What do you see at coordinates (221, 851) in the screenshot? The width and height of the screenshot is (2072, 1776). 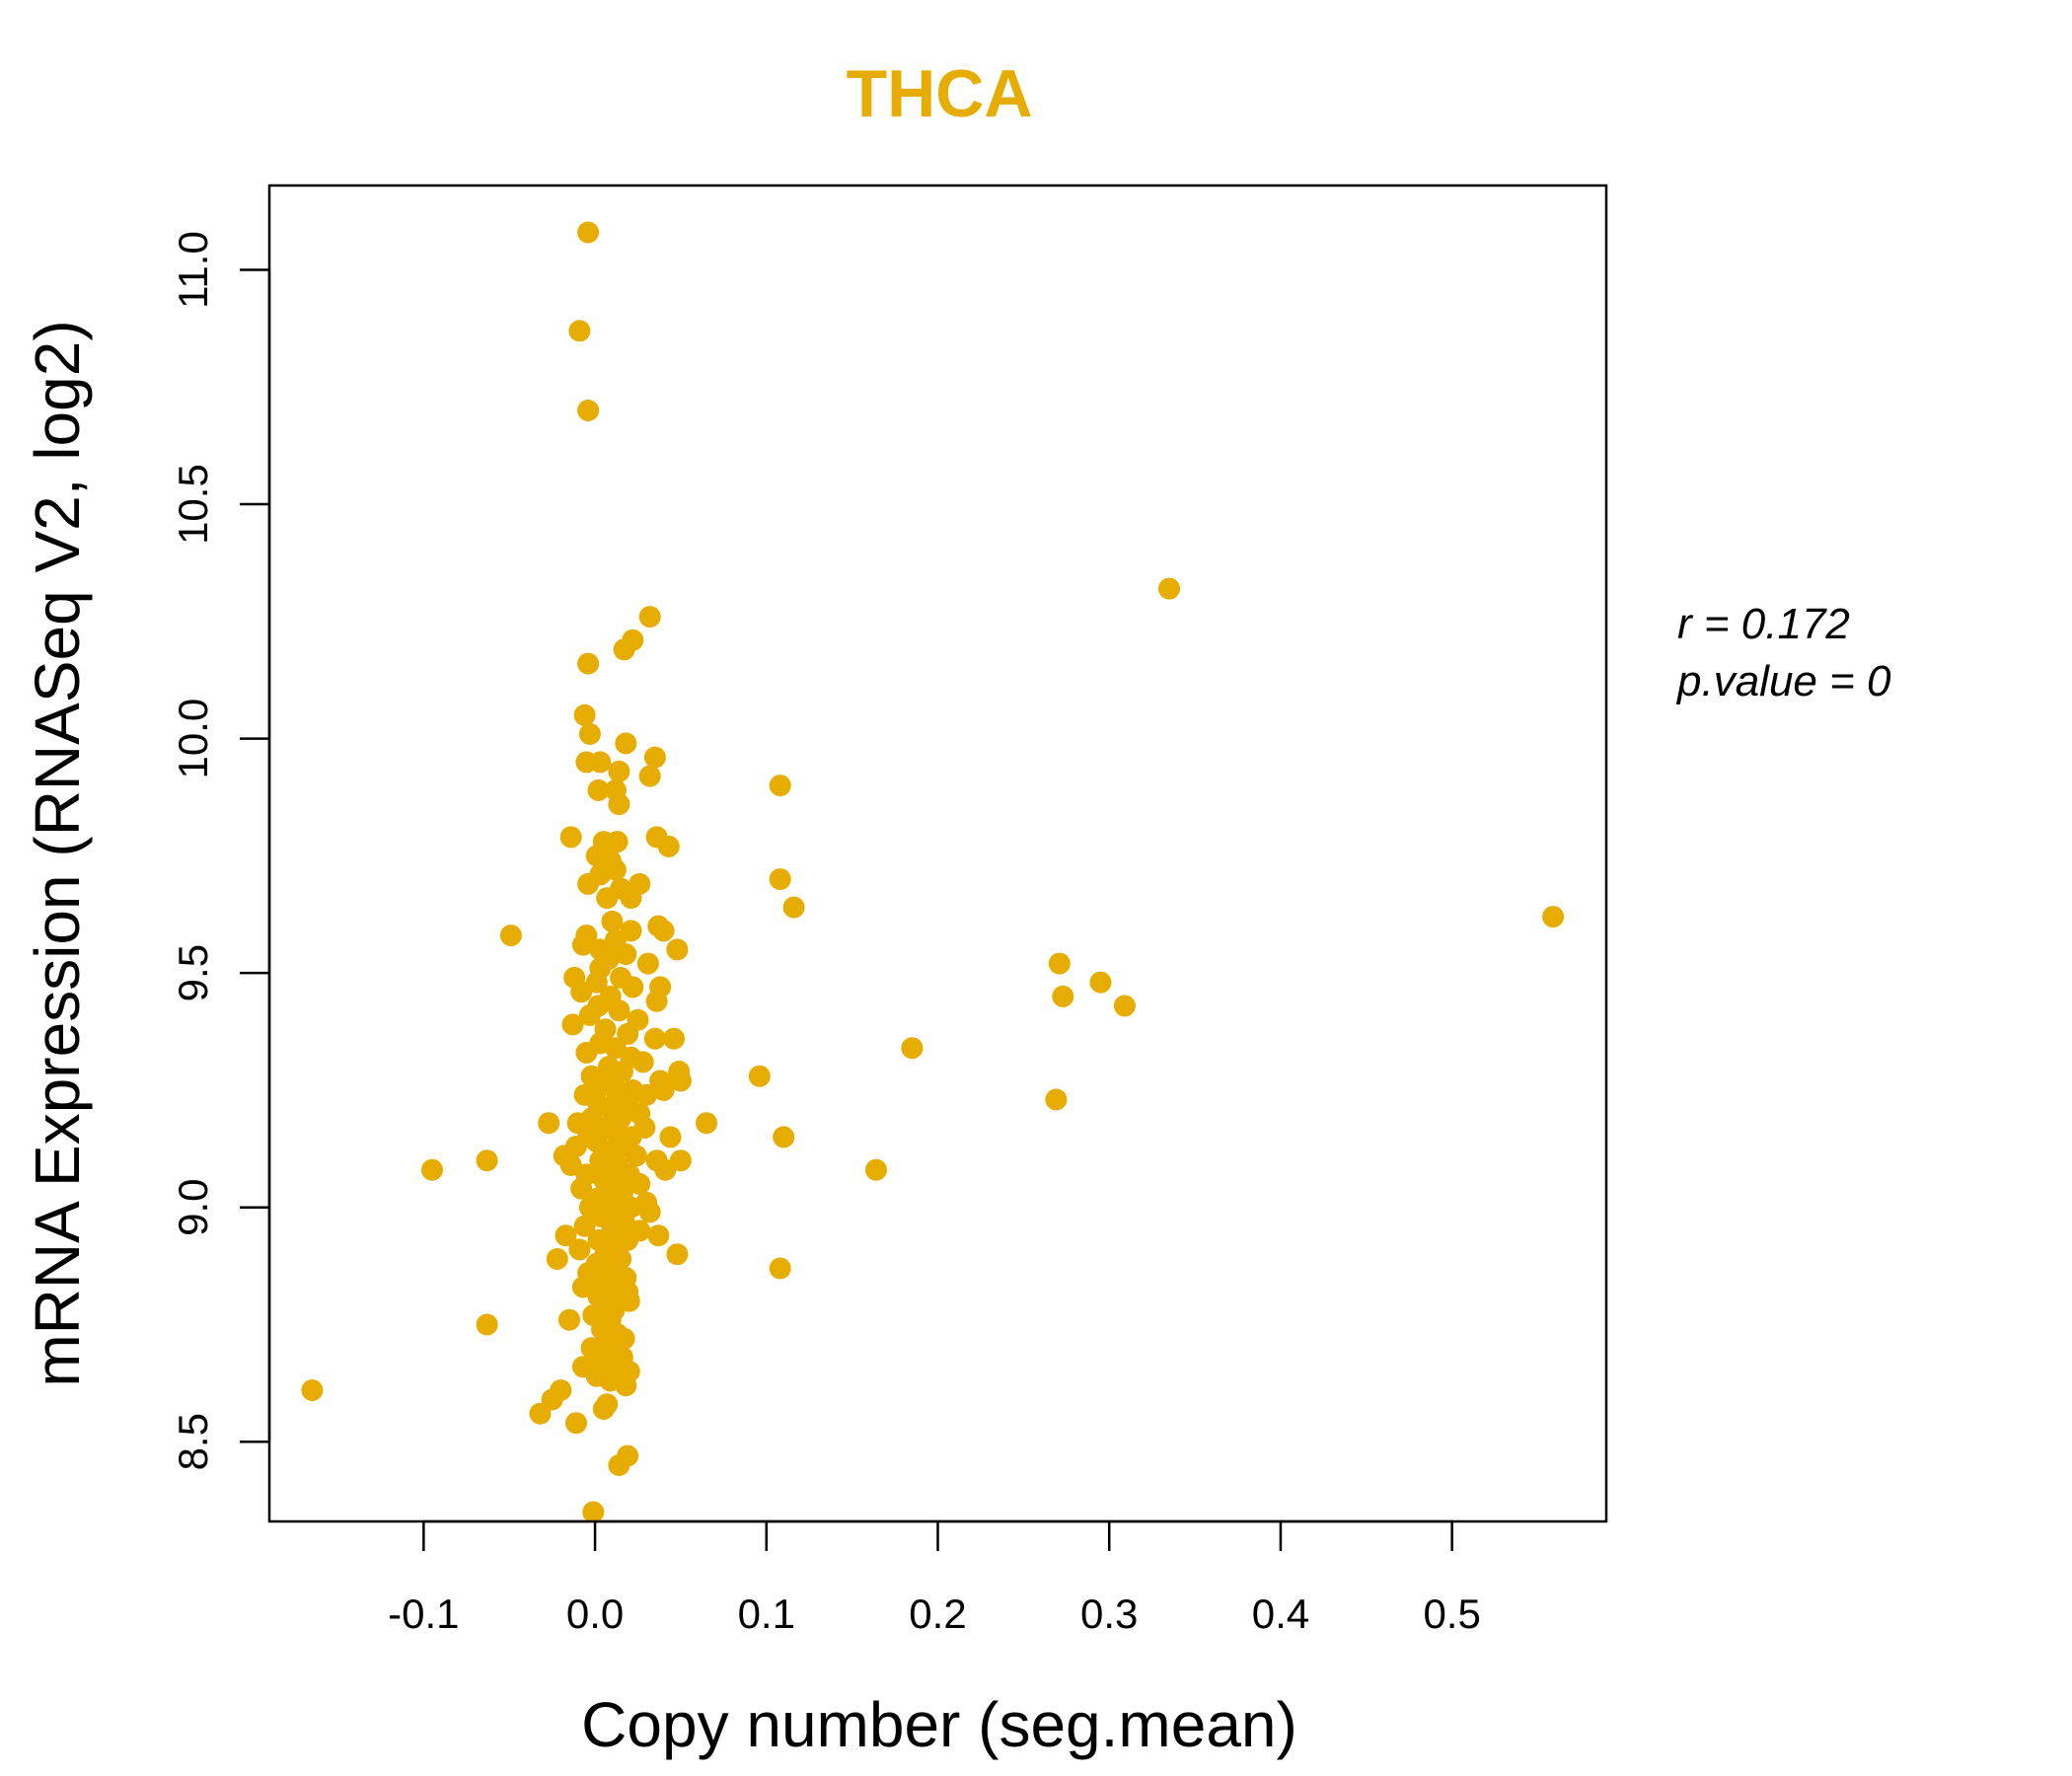 I see `y-axis: 8.5 9.0 9.5 10.0 10.5 11.0` at bounding box center [221, 851].